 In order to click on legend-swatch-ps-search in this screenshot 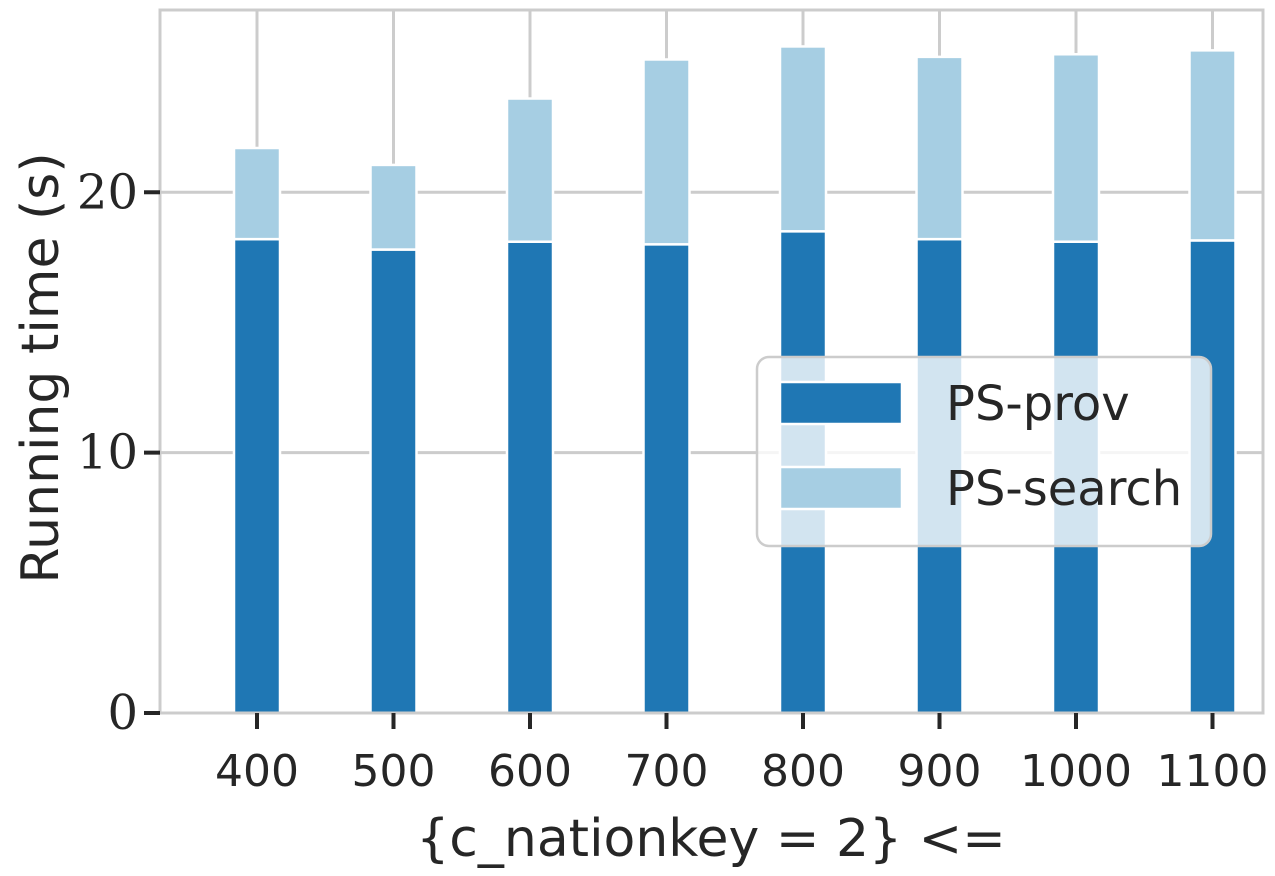, I will do `click(841, 488)`.